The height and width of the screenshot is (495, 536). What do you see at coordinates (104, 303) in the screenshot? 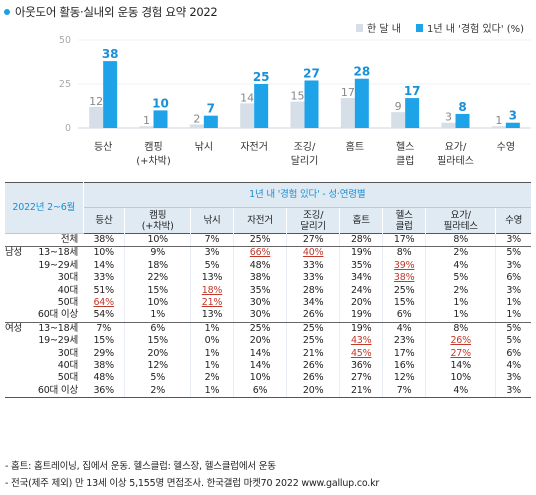
I see `table-cell: 64%` at bounding box center [104, 303].